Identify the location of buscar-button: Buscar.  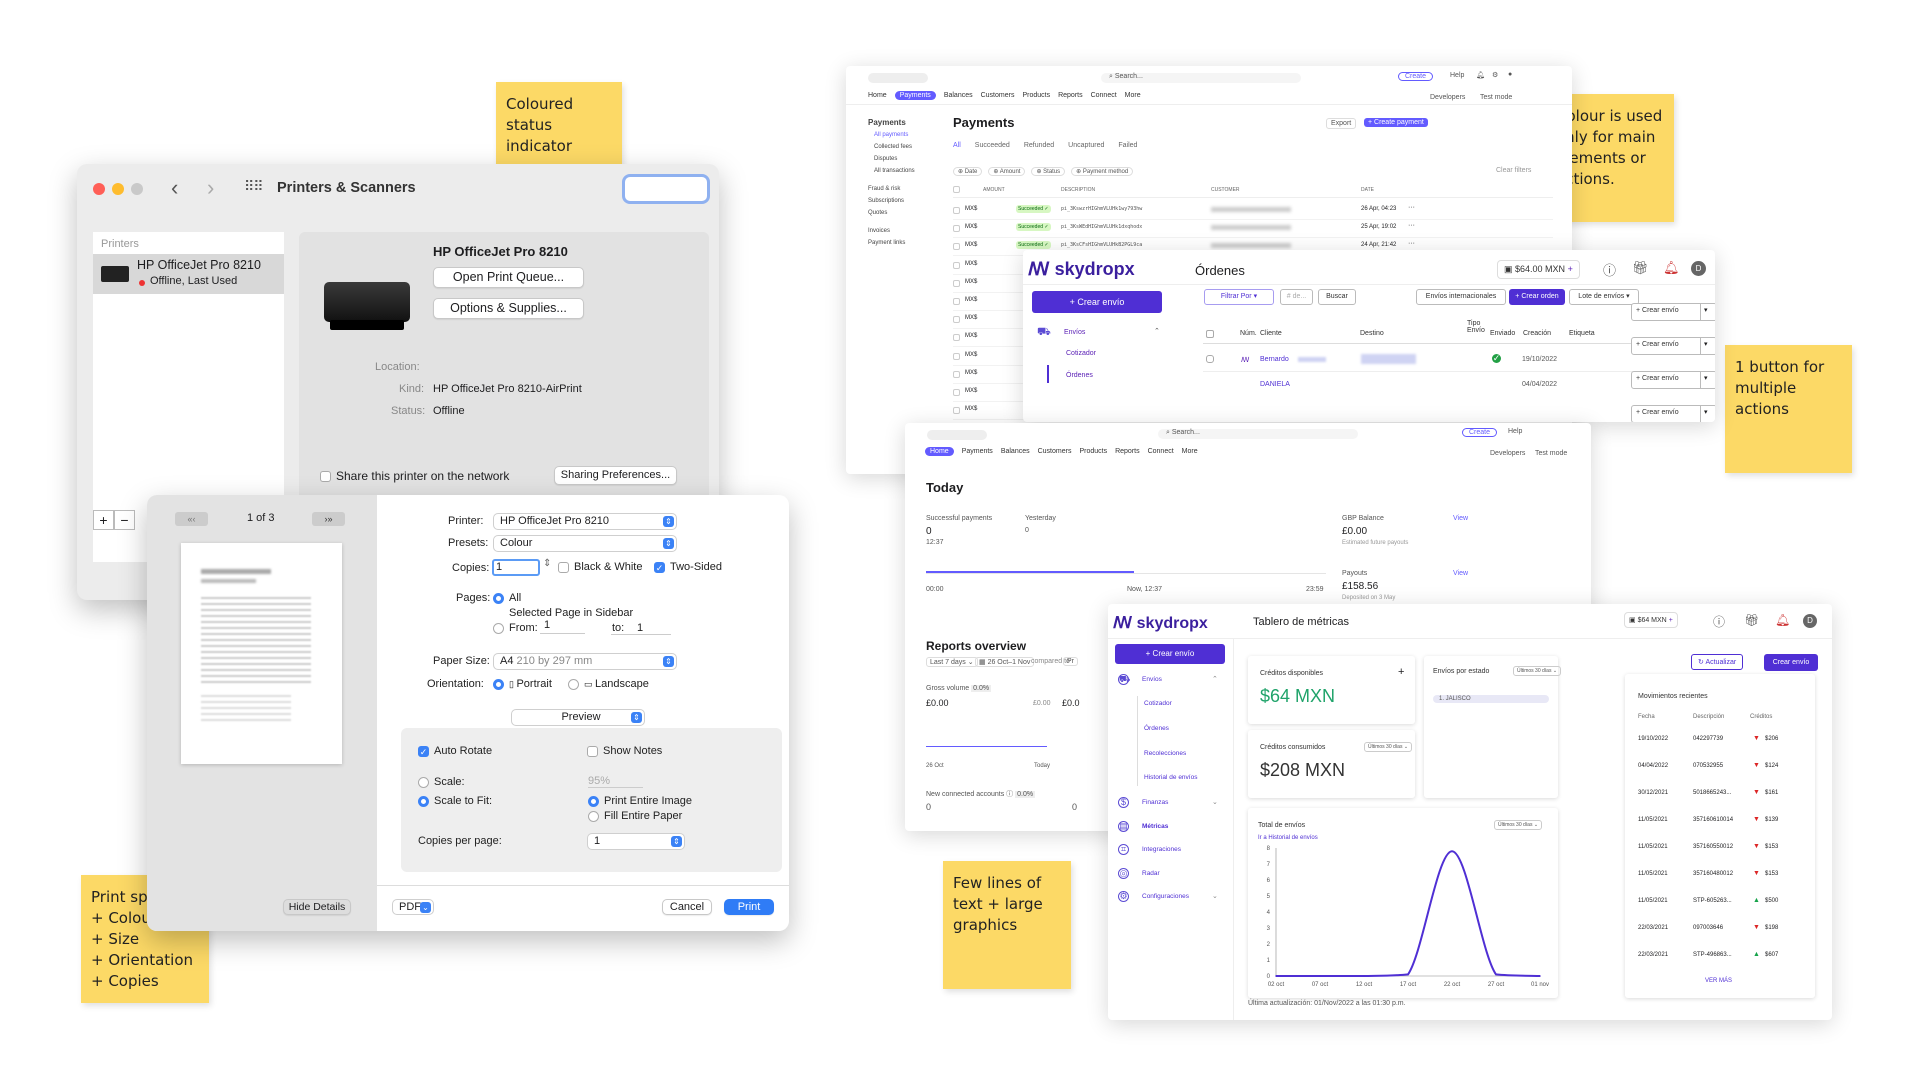
(1337, 297).